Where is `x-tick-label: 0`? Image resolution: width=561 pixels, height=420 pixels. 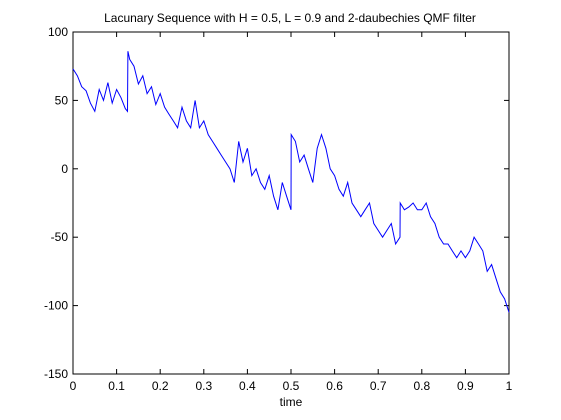
x-tick-label: 0 is located at coordinates (73, 386).